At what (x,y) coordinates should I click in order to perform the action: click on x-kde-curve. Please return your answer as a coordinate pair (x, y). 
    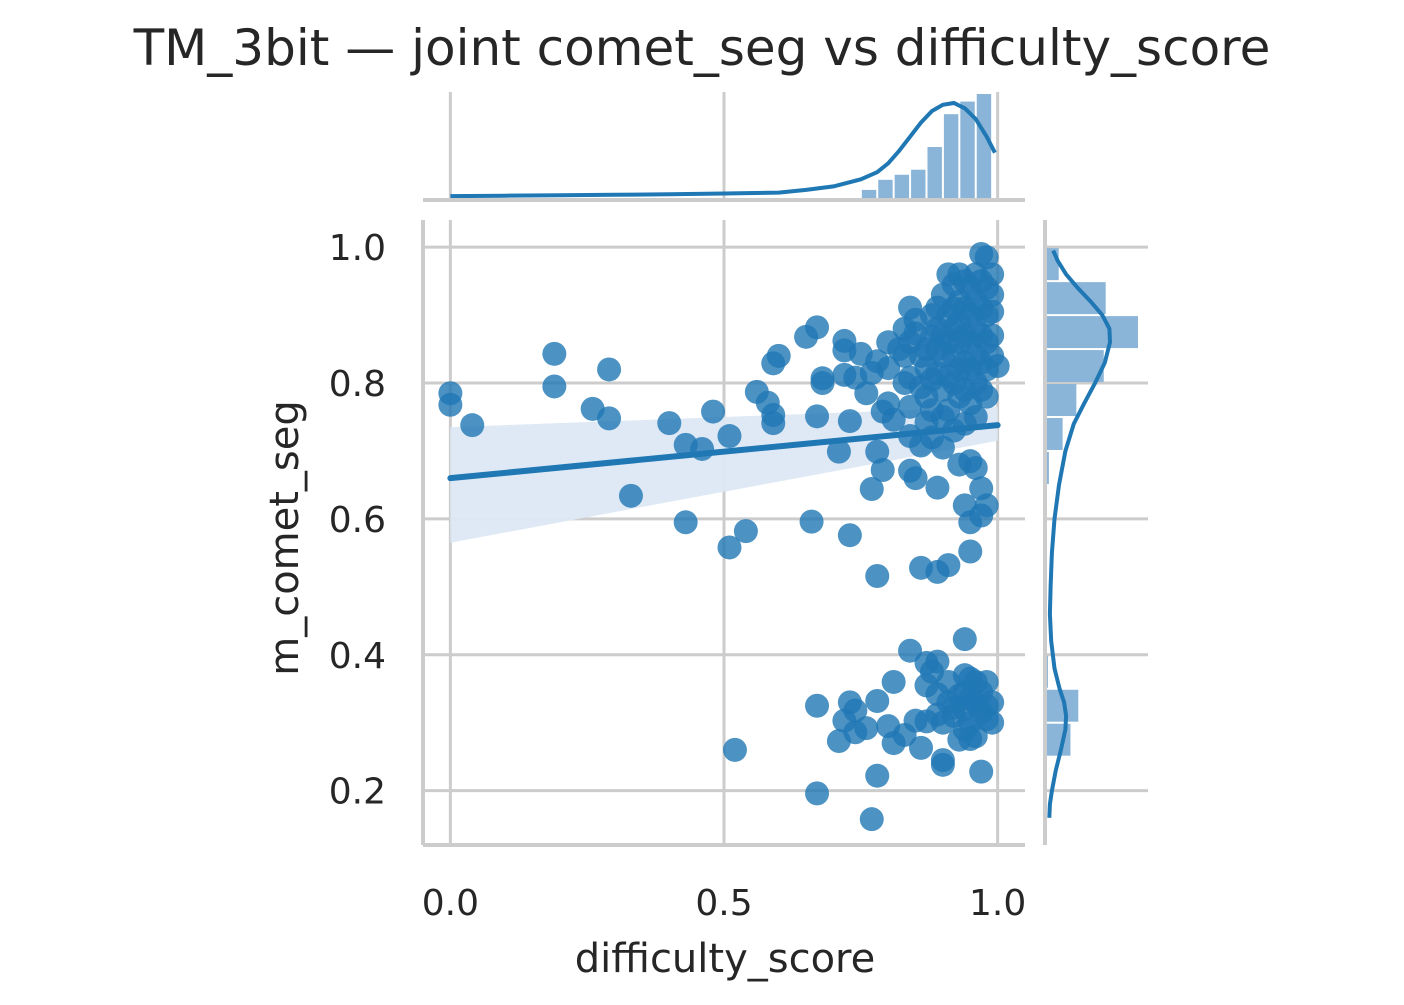
    Looking at the image, I should click on (723, 149).